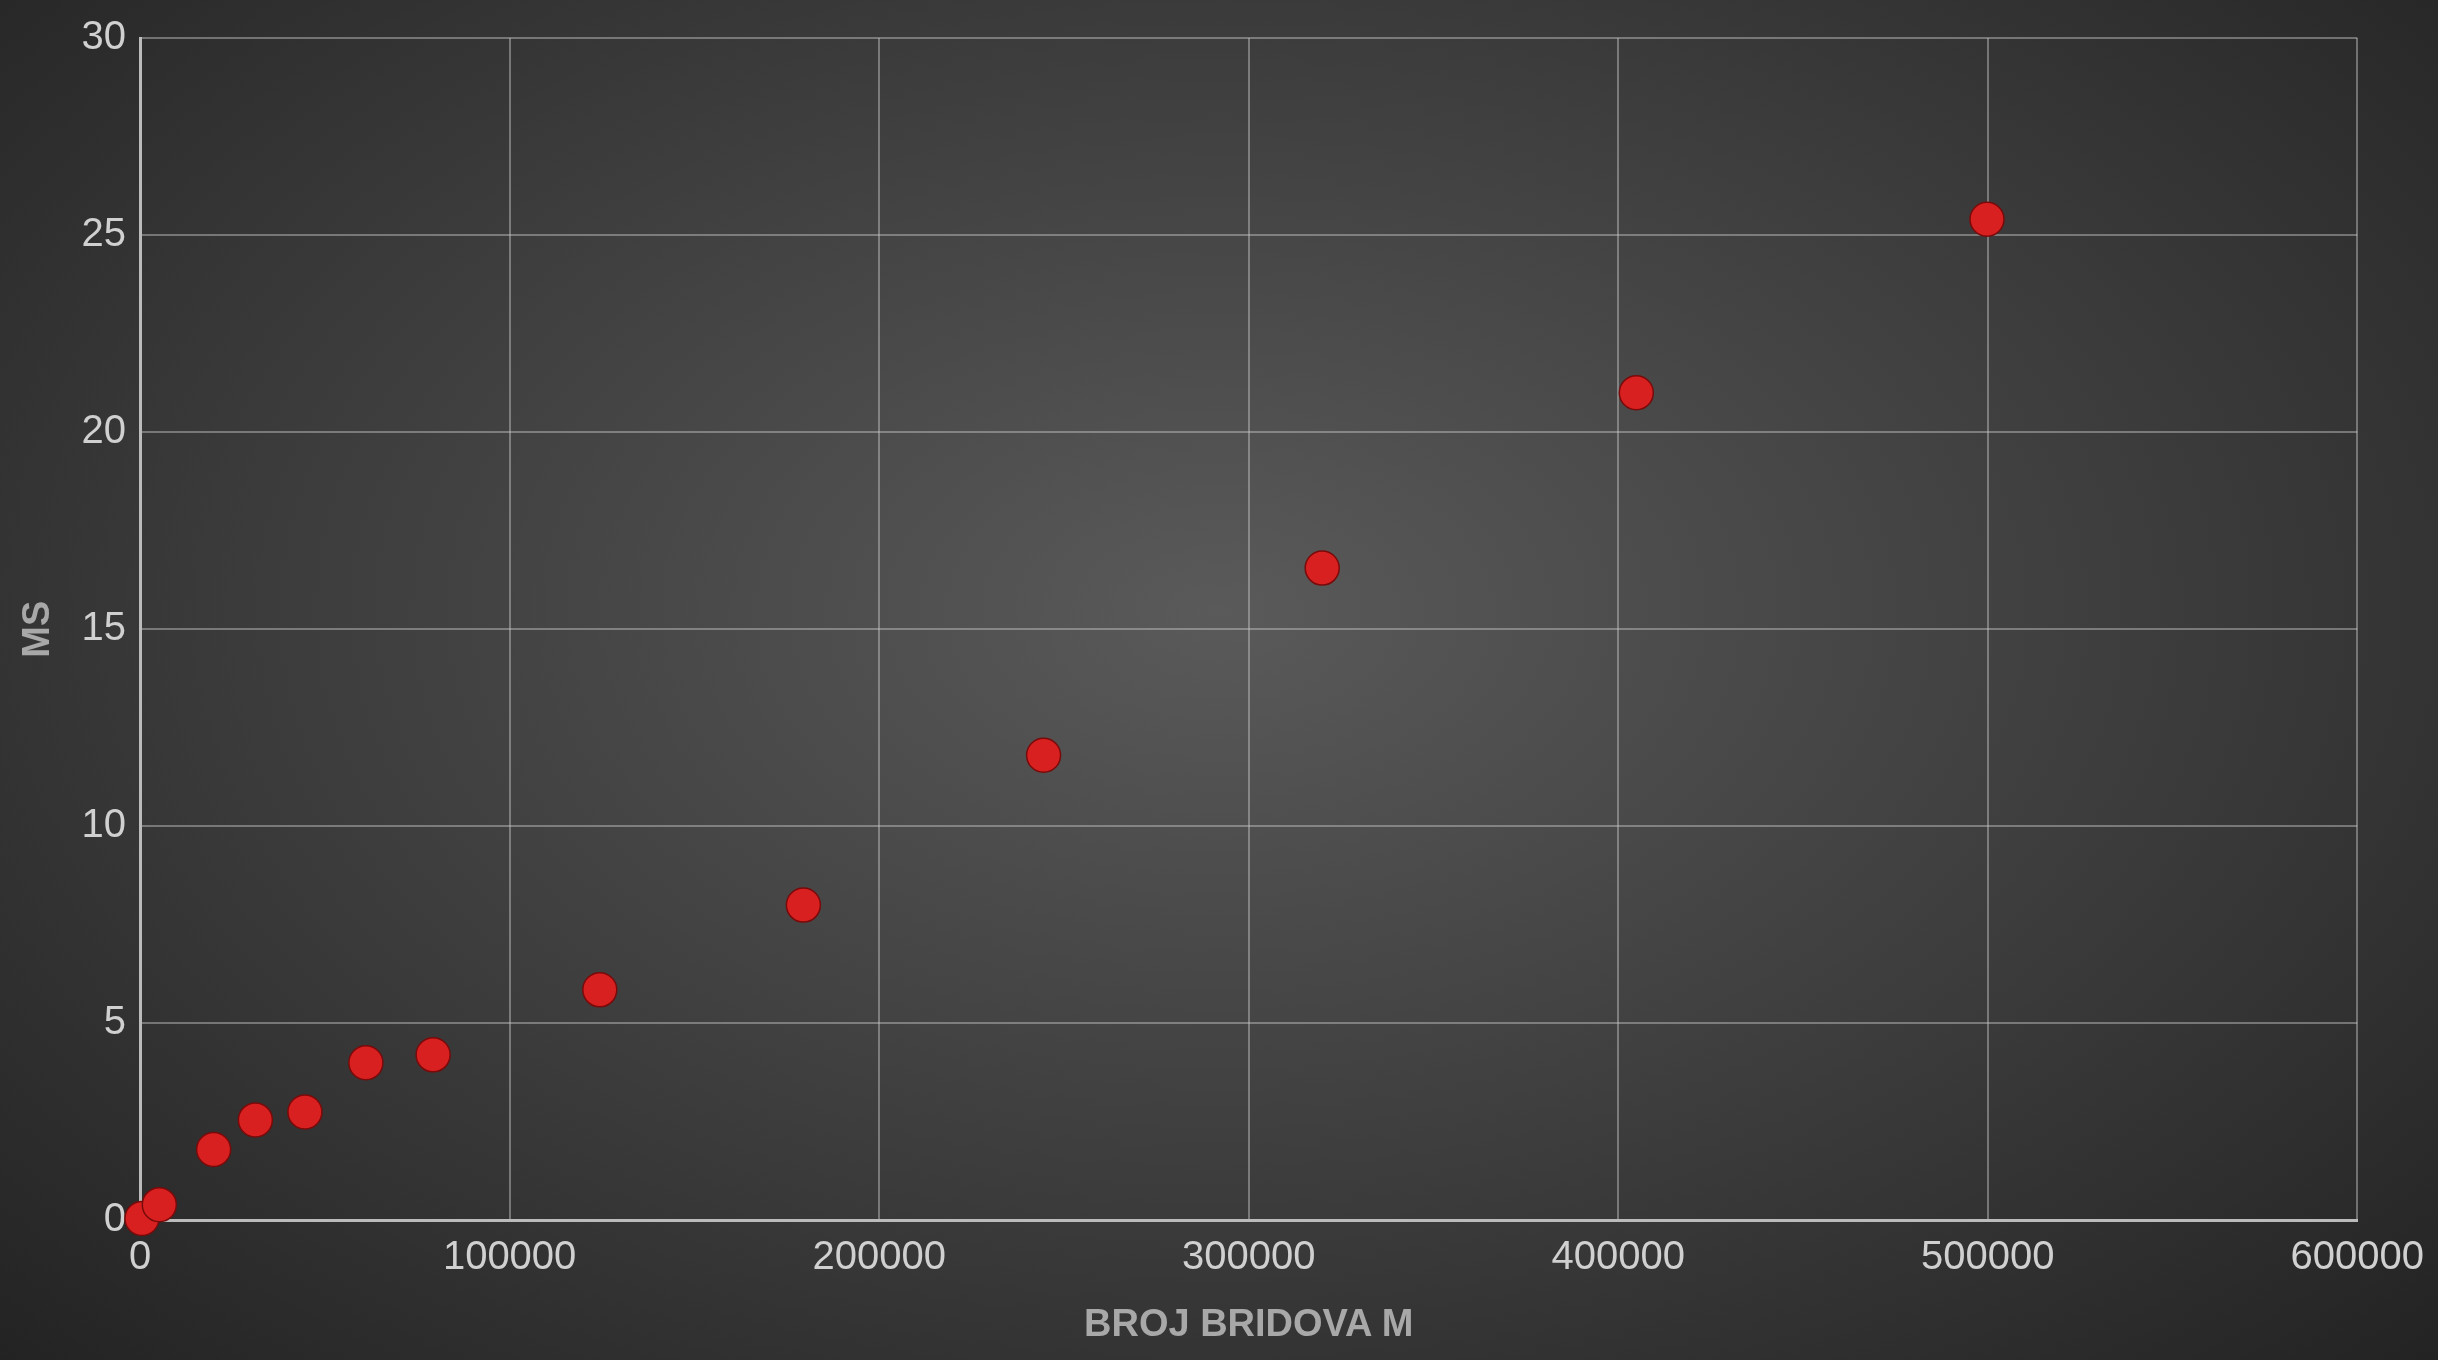  What do you see at coordinates (2357, 1255) in the screenshot?
I see `x-tick-label: 600000` at bounding box center [2357, 1255].